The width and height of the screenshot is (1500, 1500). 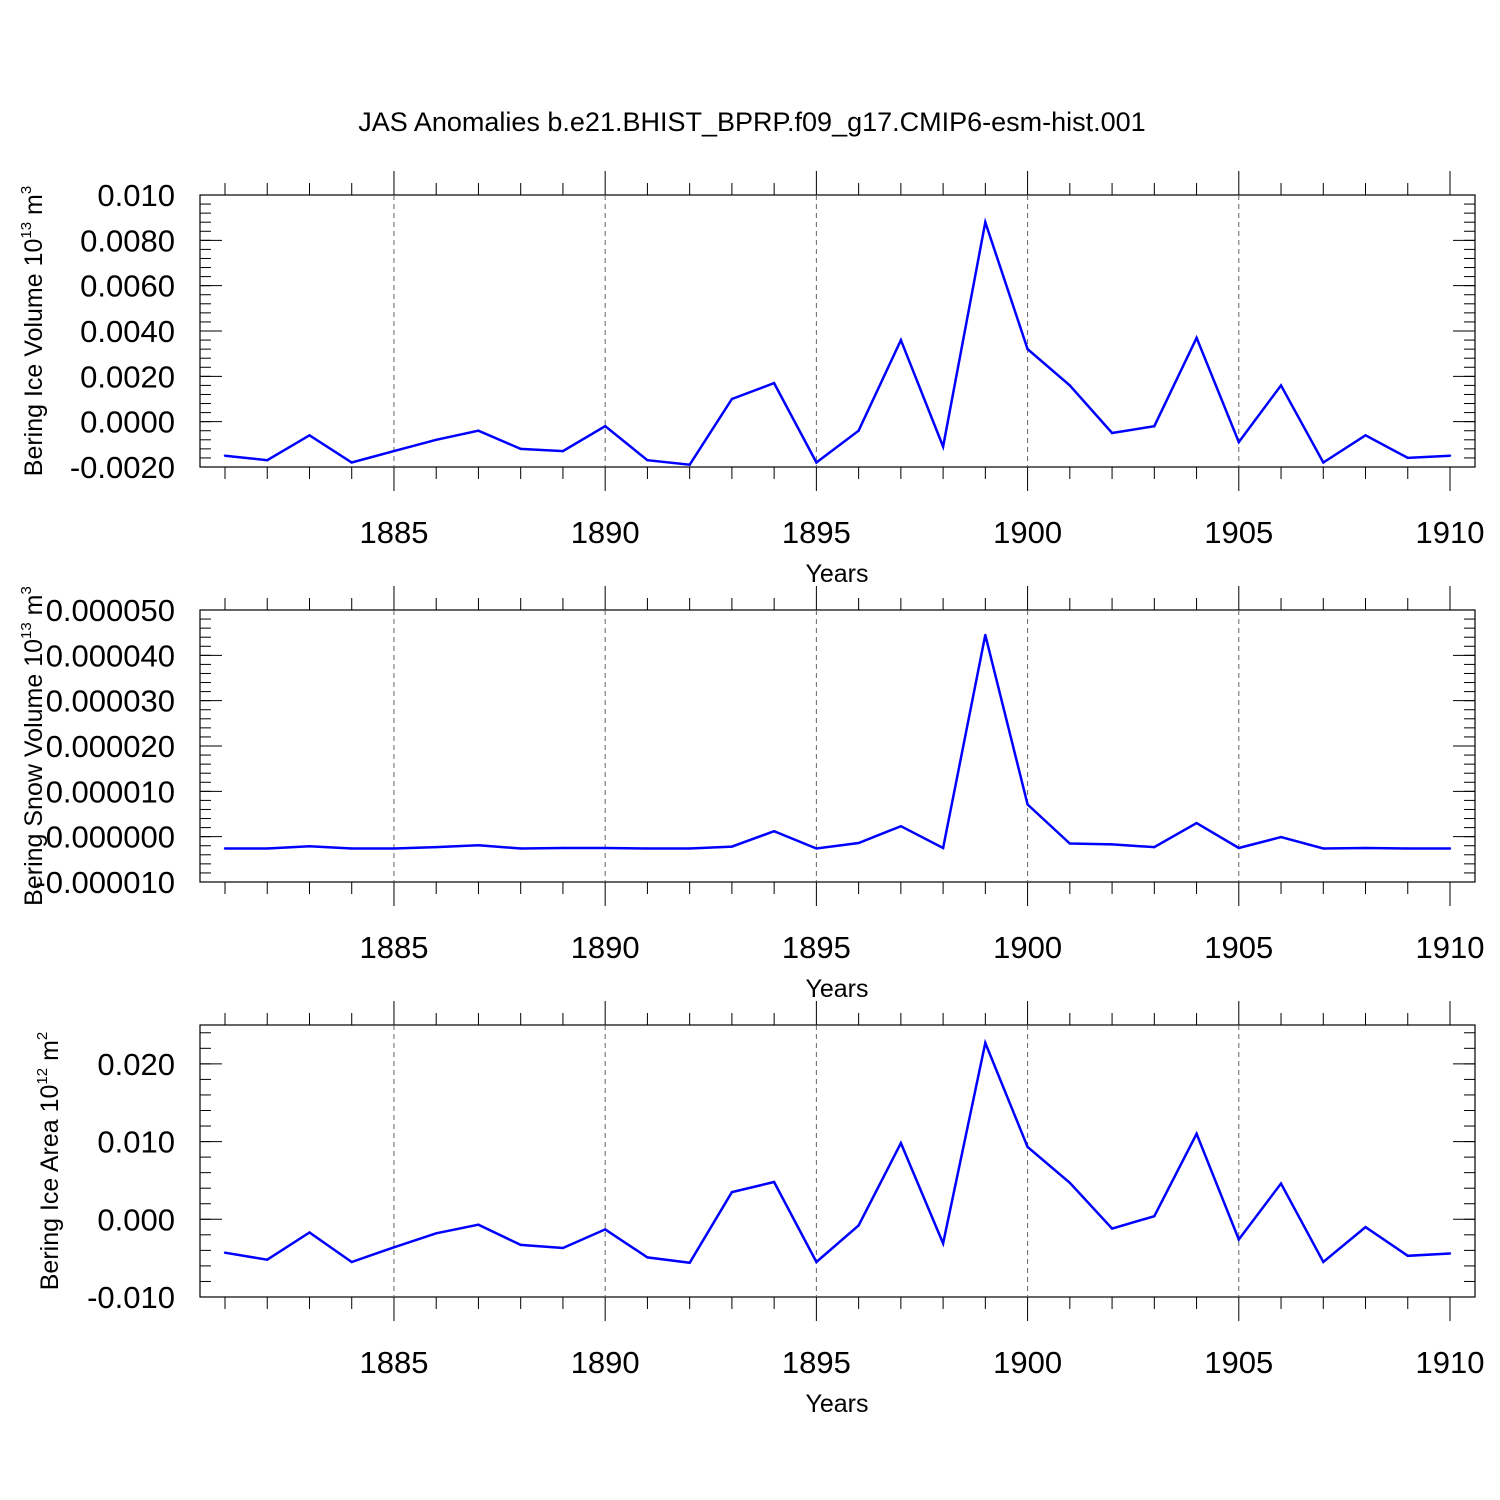 What do you see at coordinates (110, 837) in the screenshot?
I see `y-tick-label: 0.000000` at bounding box center [110, 837].